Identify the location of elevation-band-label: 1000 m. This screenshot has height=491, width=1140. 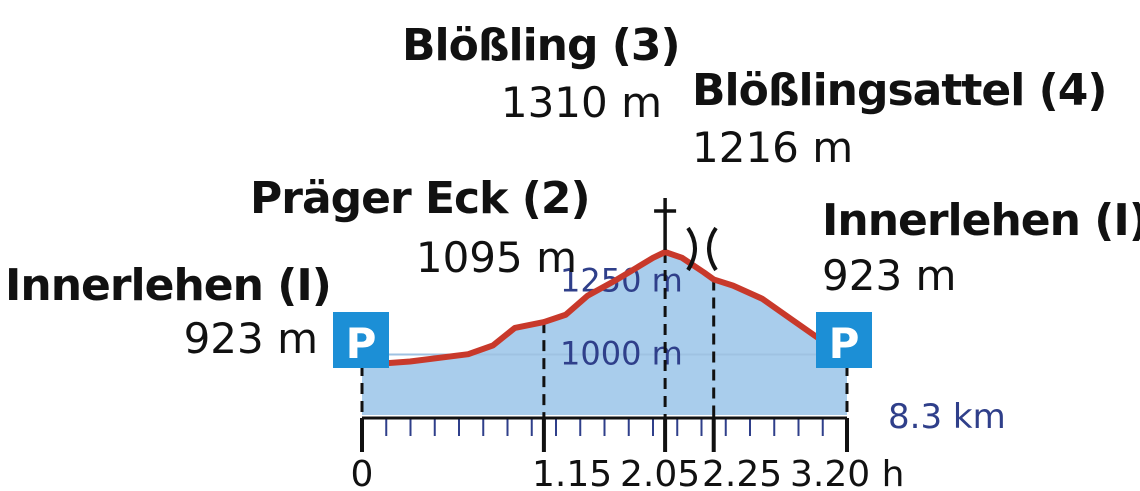
(621, 354).